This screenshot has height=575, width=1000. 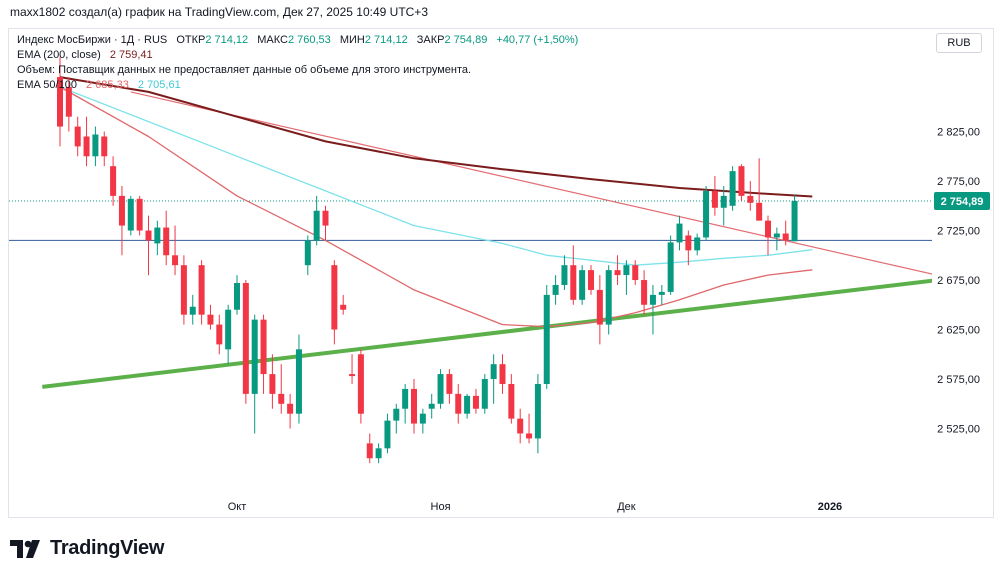 I want to click on symbol-label: Индекс МосБиржи · 1Д · RUS, so click(x=92, y=40).